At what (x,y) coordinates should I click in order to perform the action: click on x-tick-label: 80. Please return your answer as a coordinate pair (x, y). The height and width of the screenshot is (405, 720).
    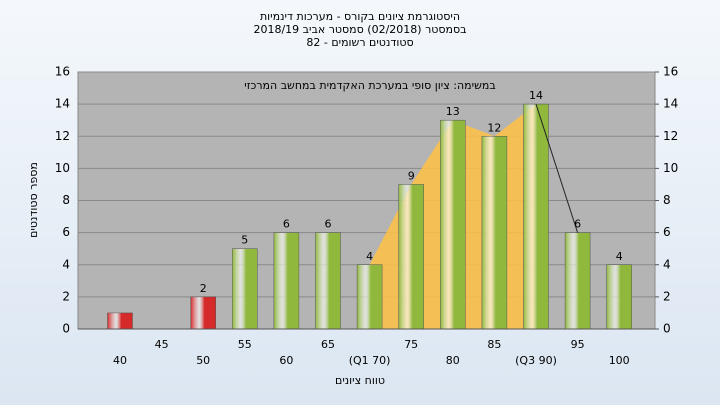
    Looking at the image, I should click on (453, 360).